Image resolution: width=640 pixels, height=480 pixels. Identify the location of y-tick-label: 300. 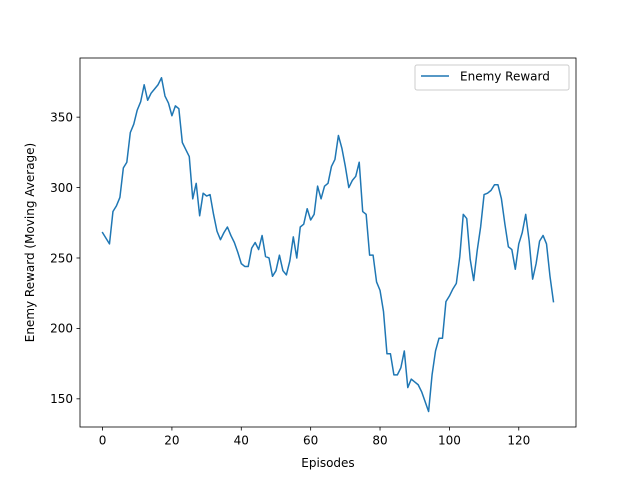
(61, 188).